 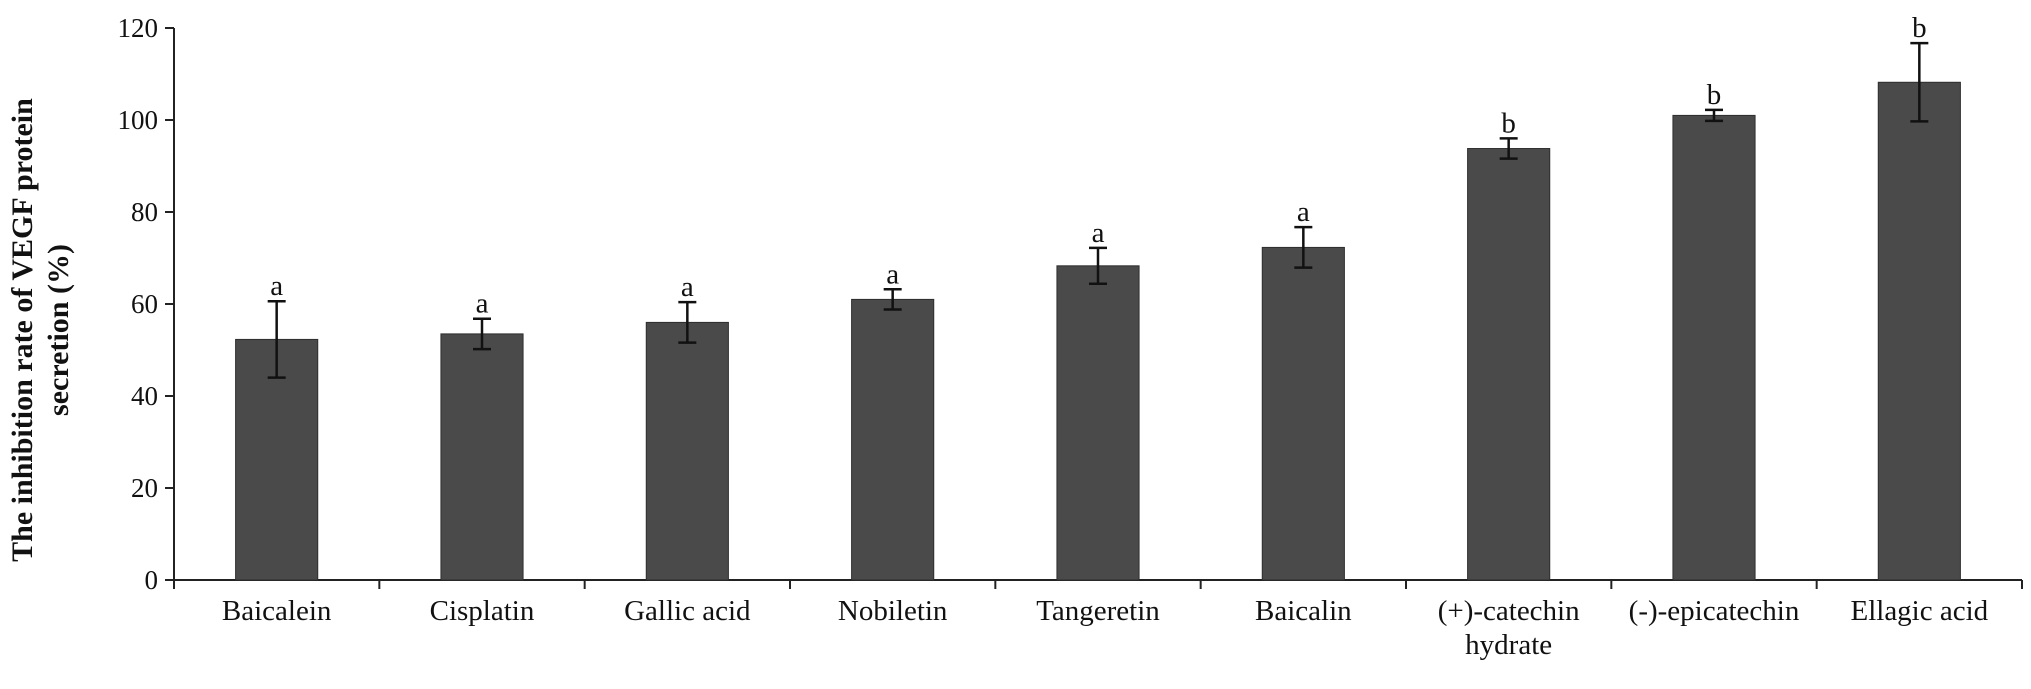 What do you see at coordinates (144, 304) in the screenshot?
I see `y-tick-label: 60` at bounding box center [144, 304].